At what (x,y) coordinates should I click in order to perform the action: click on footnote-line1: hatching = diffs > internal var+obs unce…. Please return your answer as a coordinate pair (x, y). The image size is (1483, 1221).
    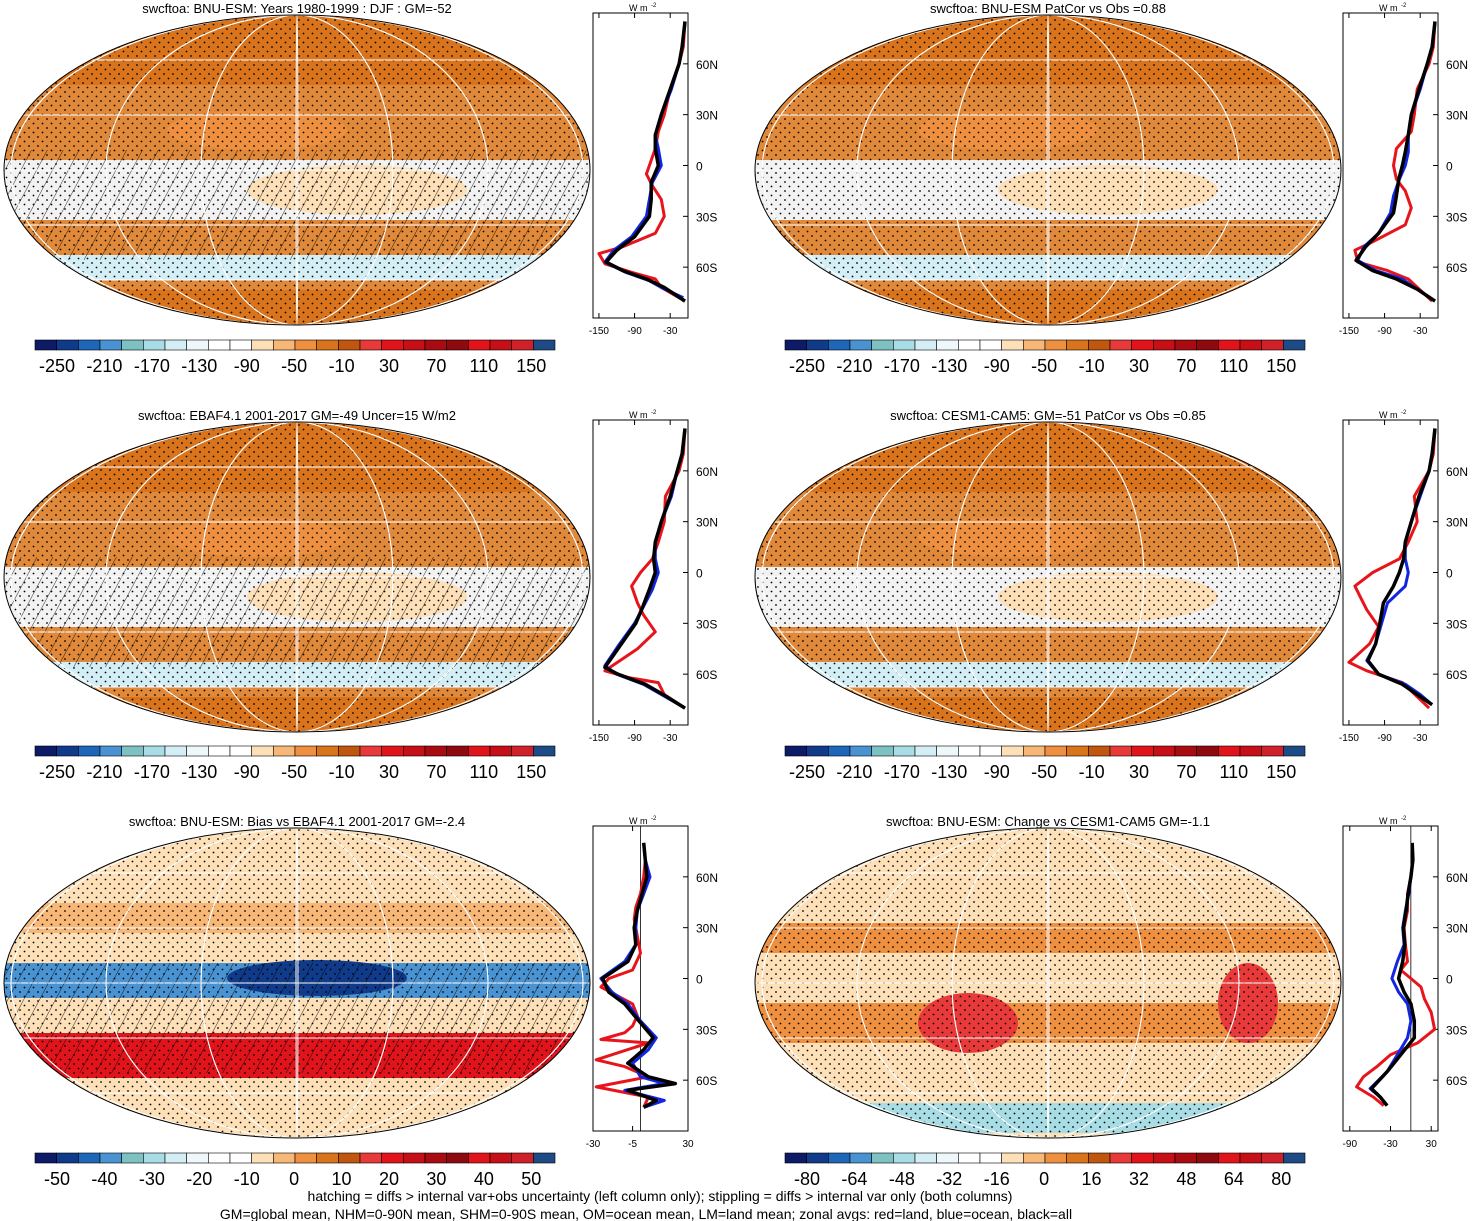
    Looking at the image, I should click on (660, 1196).